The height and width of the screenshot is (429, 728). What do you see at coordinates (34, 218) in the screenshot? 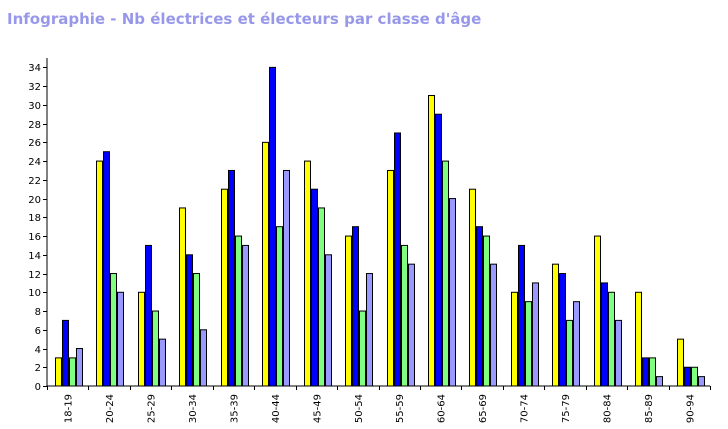
I see `y-tick-label: 18` at bounding box center [34, 218].